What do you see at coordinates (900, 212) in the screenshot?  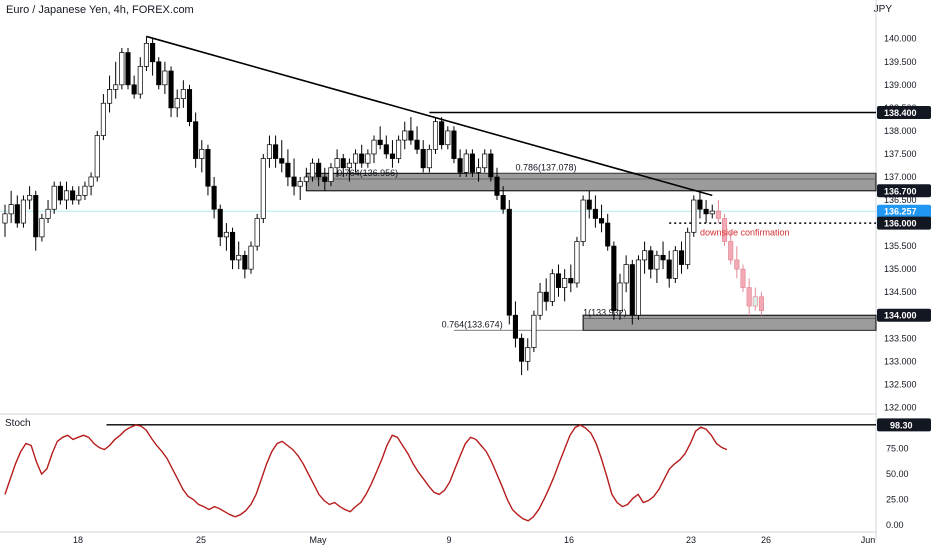 I see `price-label-text: 136.257` at bounding box center [900, 212].